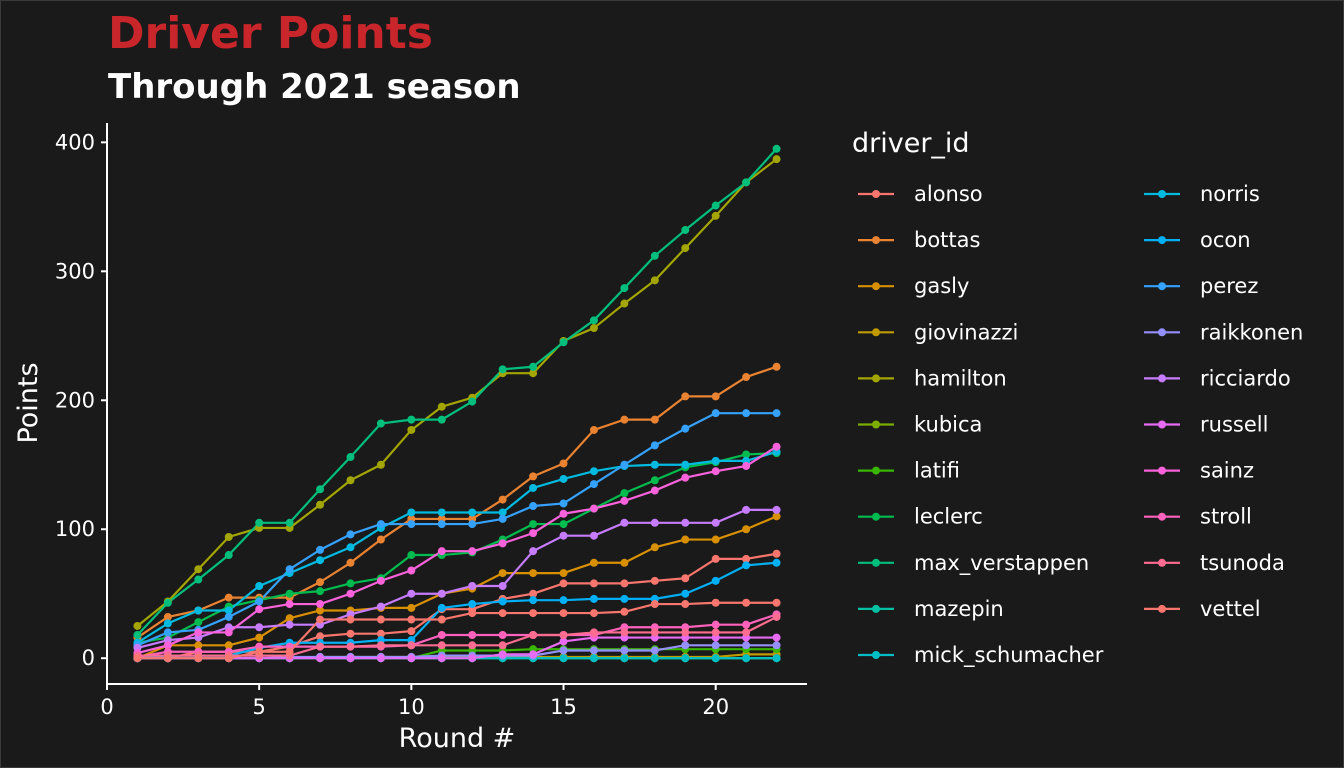 The image size is (1344, 768). Describe the element at coordinates (937, 471) in the screenshot. I see `legend-label: latifi` at that location.